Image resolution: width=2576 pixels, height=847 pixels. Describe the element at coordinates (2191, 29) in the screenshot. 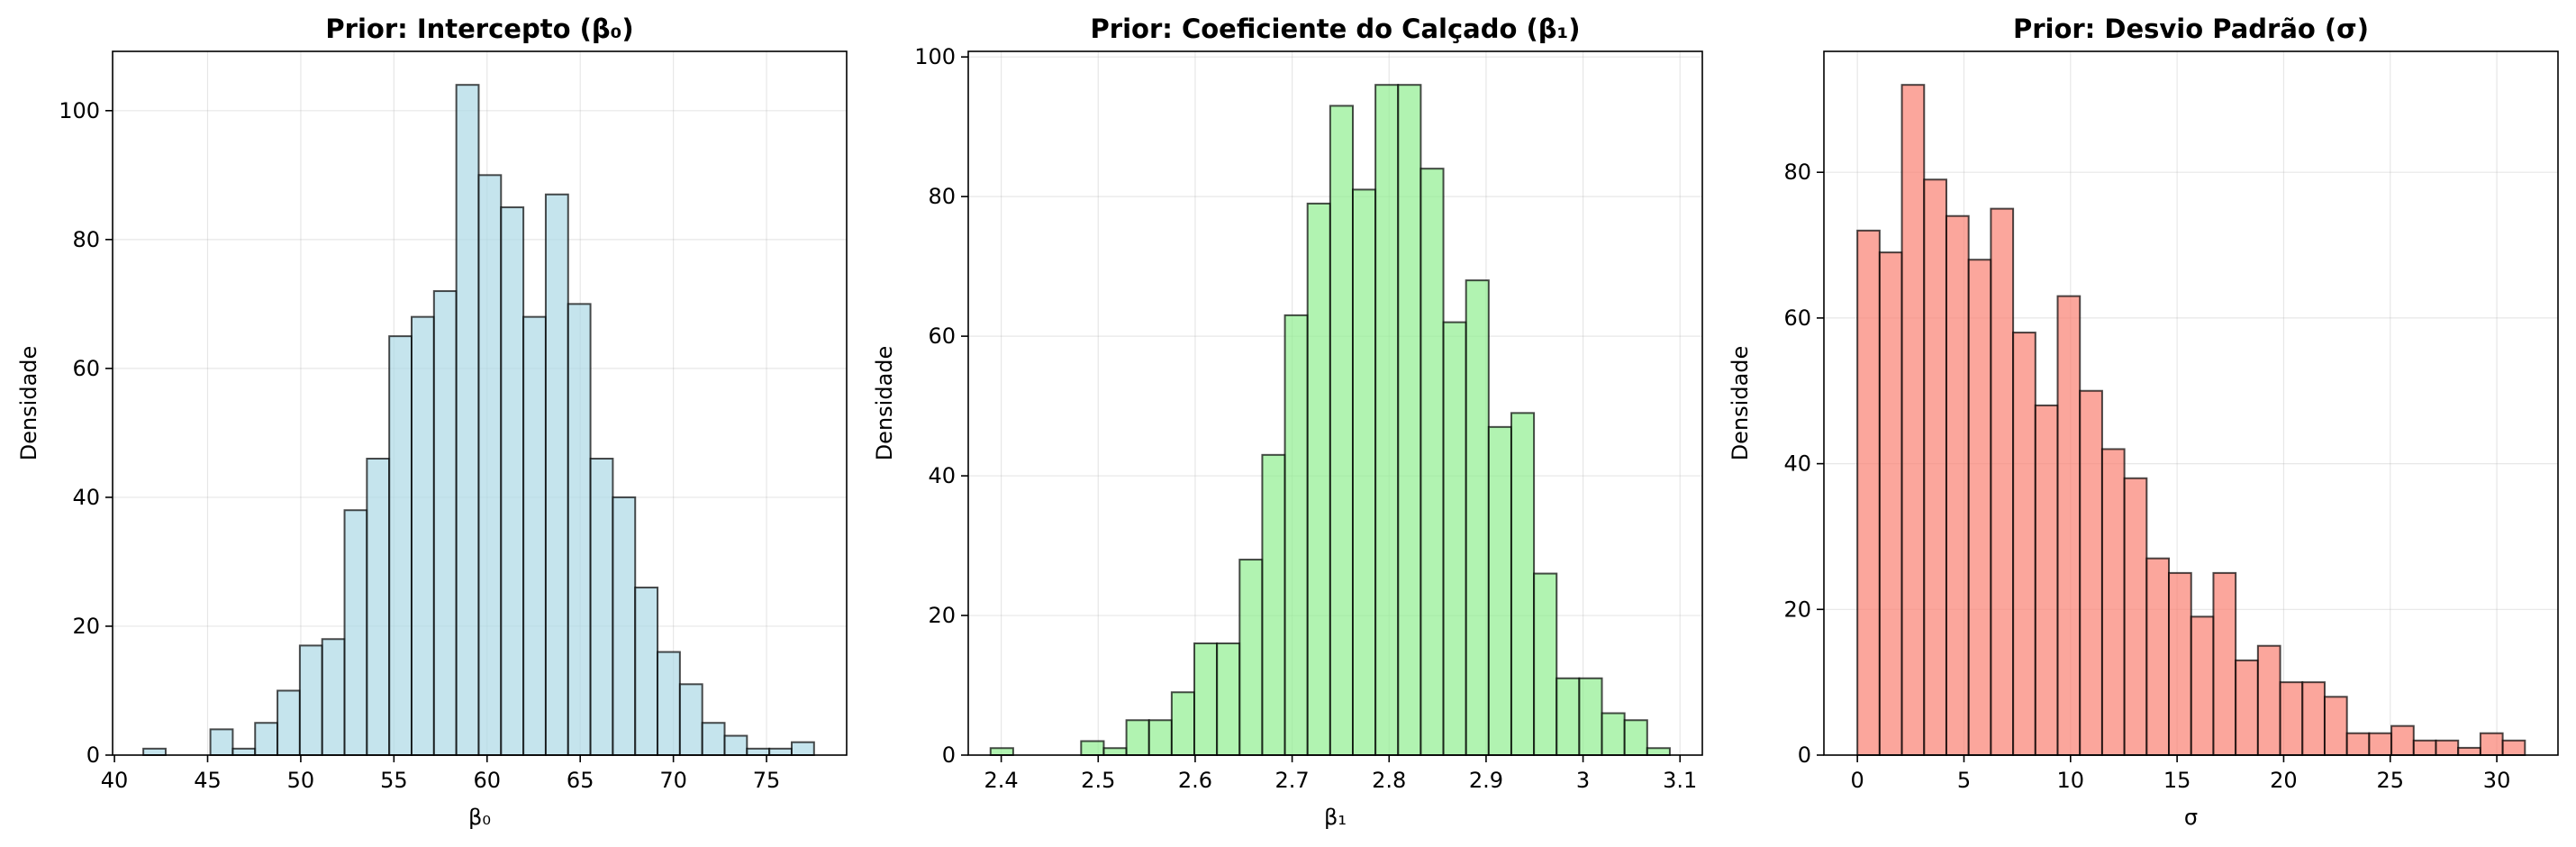

I see `panel-title: Prior: Desvio Padrão (σ)` at that location.